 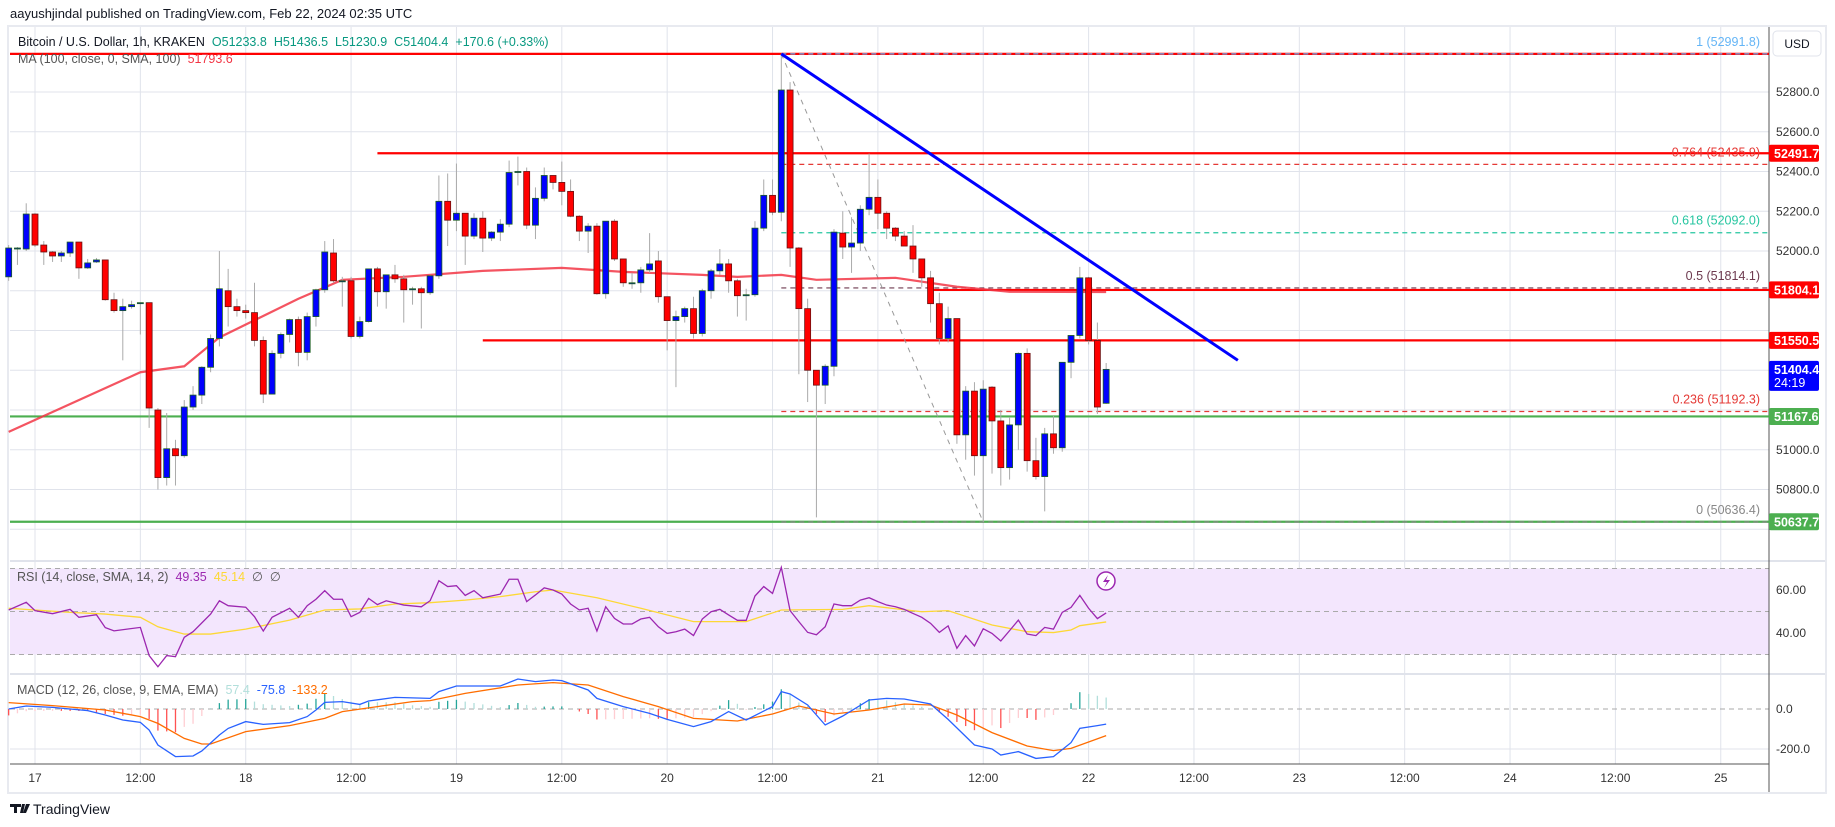 I want to click on ma-legend-label: MA (100, close, 0, SMA, 100), so click(x=99, y=59).